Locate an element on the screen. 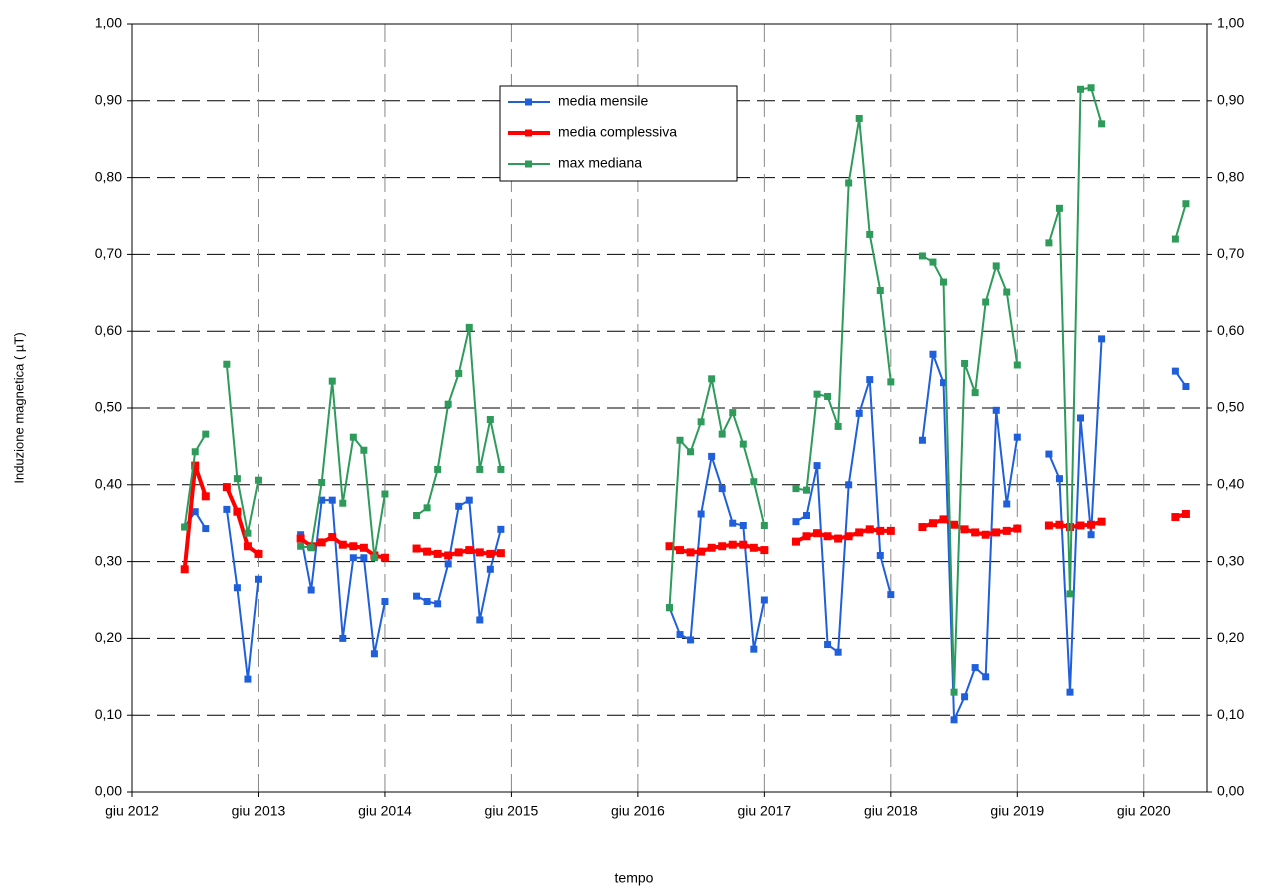 The image size is (1264, 890). y-tick-label: 0,10 is located at coordinates (108, 714).